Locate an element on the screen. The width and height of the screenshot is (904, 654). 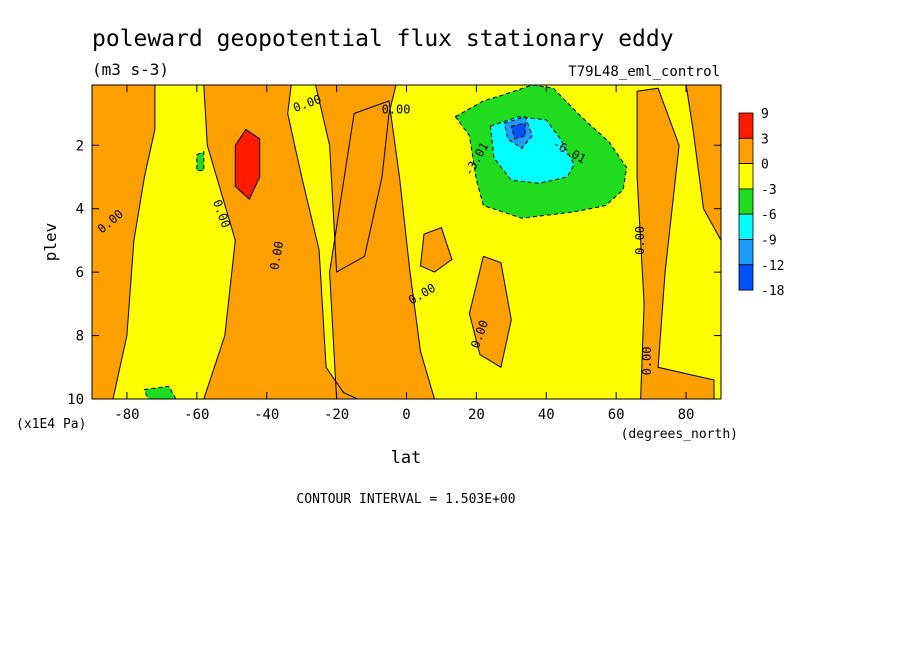
units-label: (m3 s-3) is located at coordinates (130, 69).